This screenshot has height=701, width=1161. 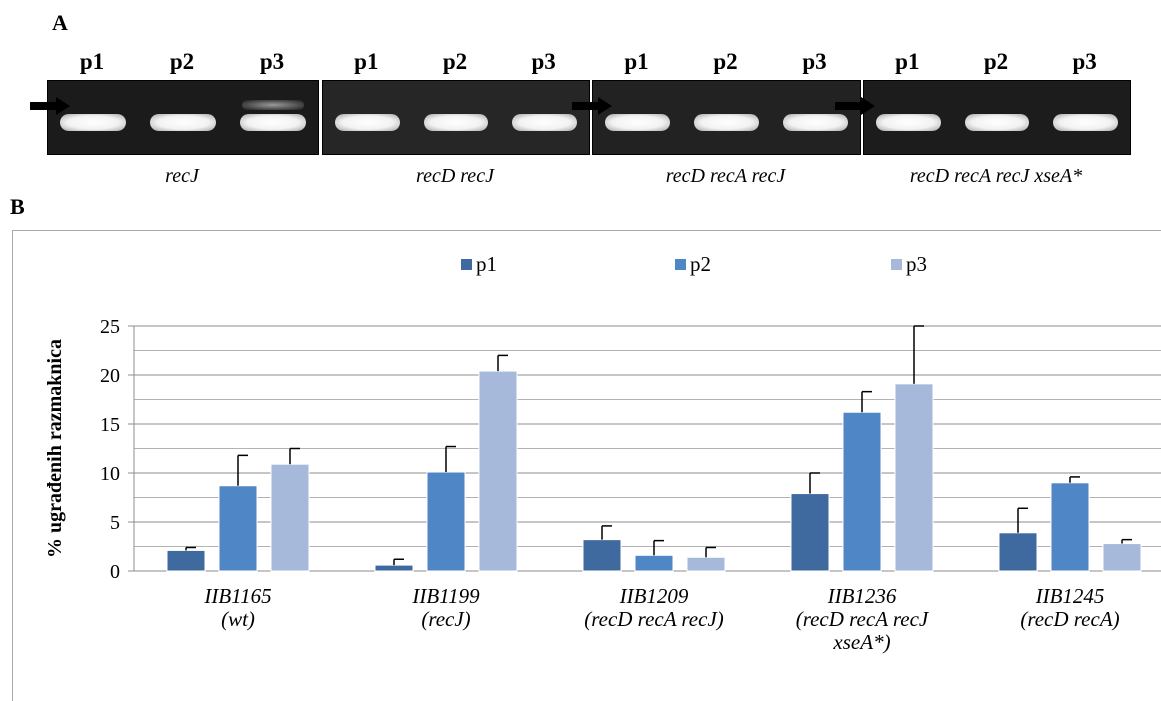 I want to click on legend-swatch-p1, so click(x=466, y=264).